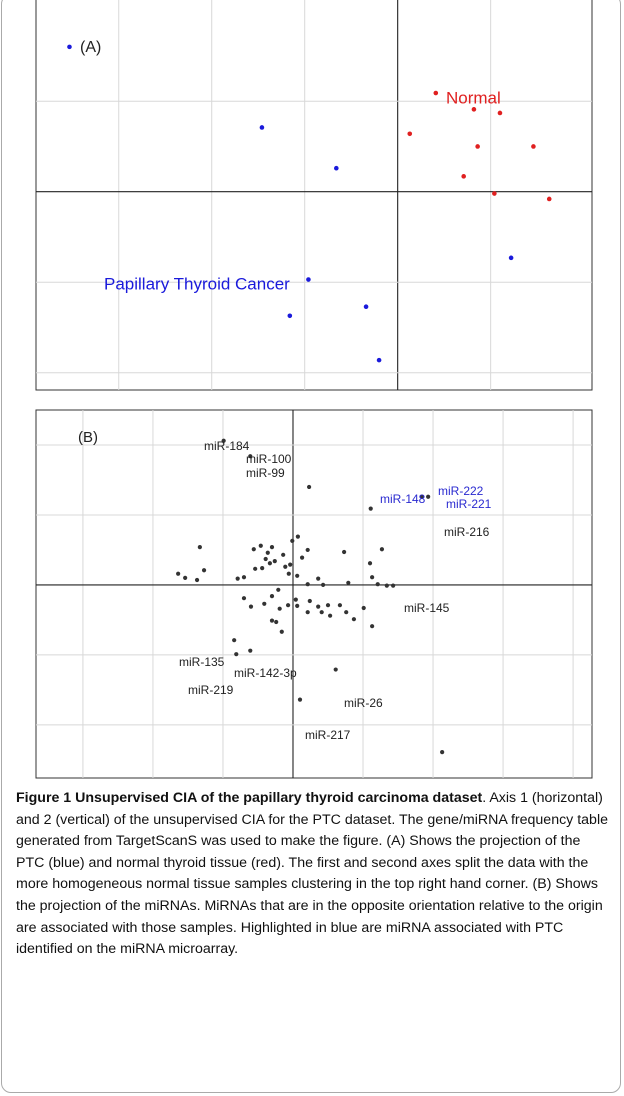 Image resolution: width=624 pixels, height=1096 pixels. I want to click on annotation: miR-99, so click(265, 473).